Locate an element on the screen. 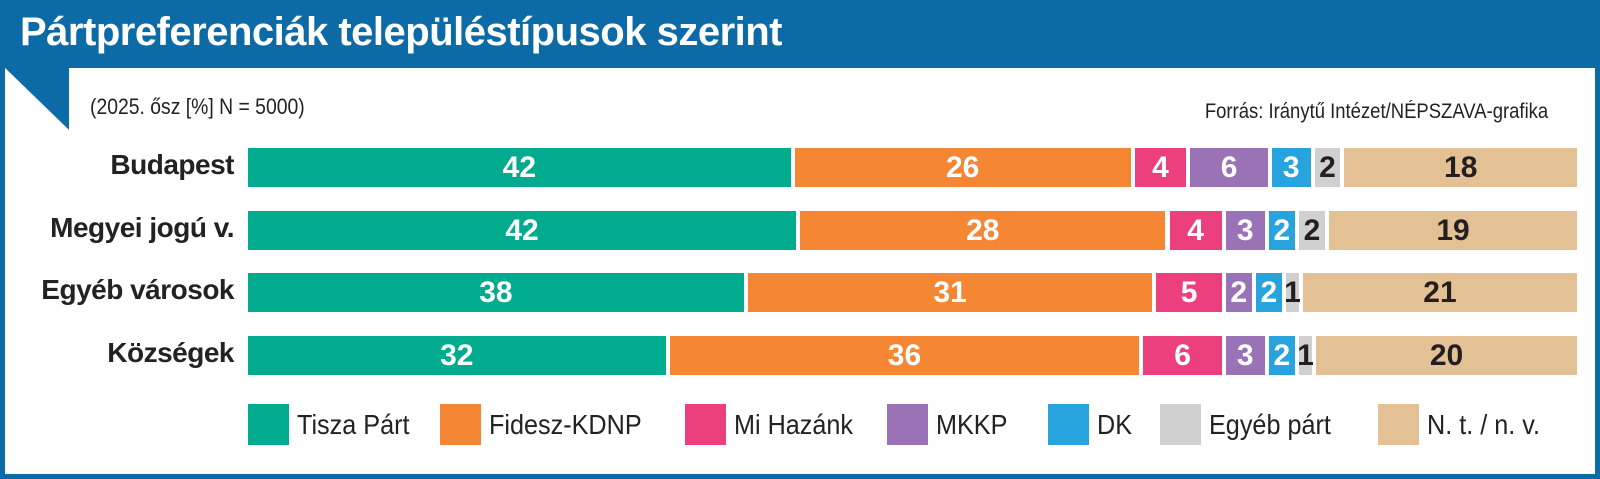 This screenshot has width=1600, height=479. row-label: Községek is located at coordinates (170, 352).